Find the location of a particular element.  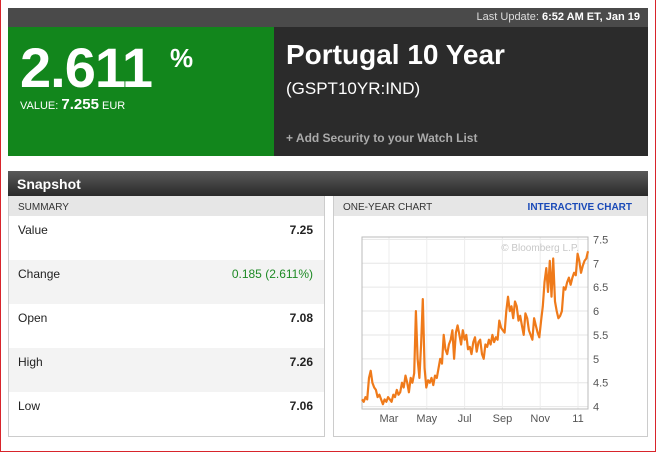

percent-symbol: % is located at coordinates (182, 58).